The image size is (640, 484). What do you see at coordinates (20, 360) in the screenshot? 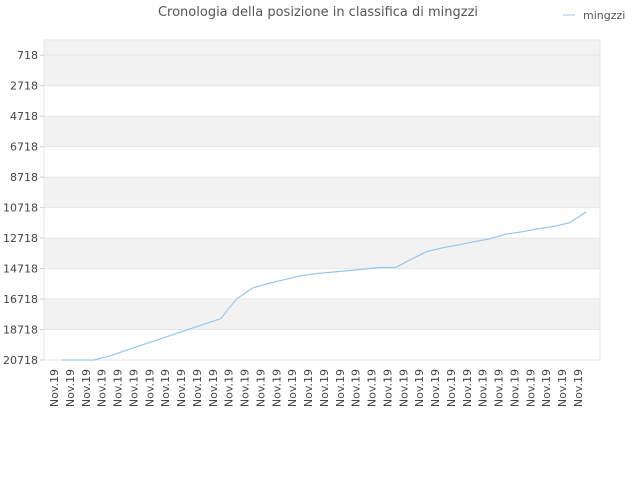
I see `y-tick-label: 20718` at bounding box center [20, 360].